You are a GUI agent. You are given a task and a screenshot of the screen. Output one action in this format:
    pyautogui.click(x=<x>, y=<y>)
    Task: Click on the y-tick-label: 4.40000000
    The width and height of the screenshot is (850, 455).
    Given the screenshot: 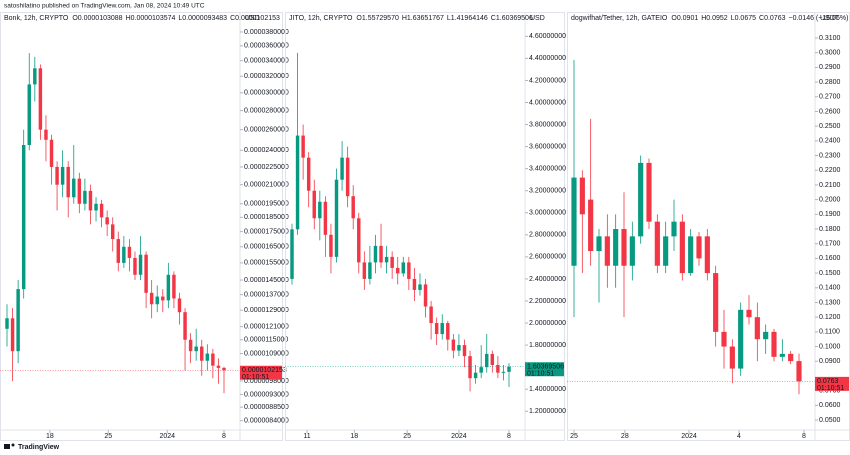 What is the action you would take?
    pyautogui.click(x=547, y=58)
    